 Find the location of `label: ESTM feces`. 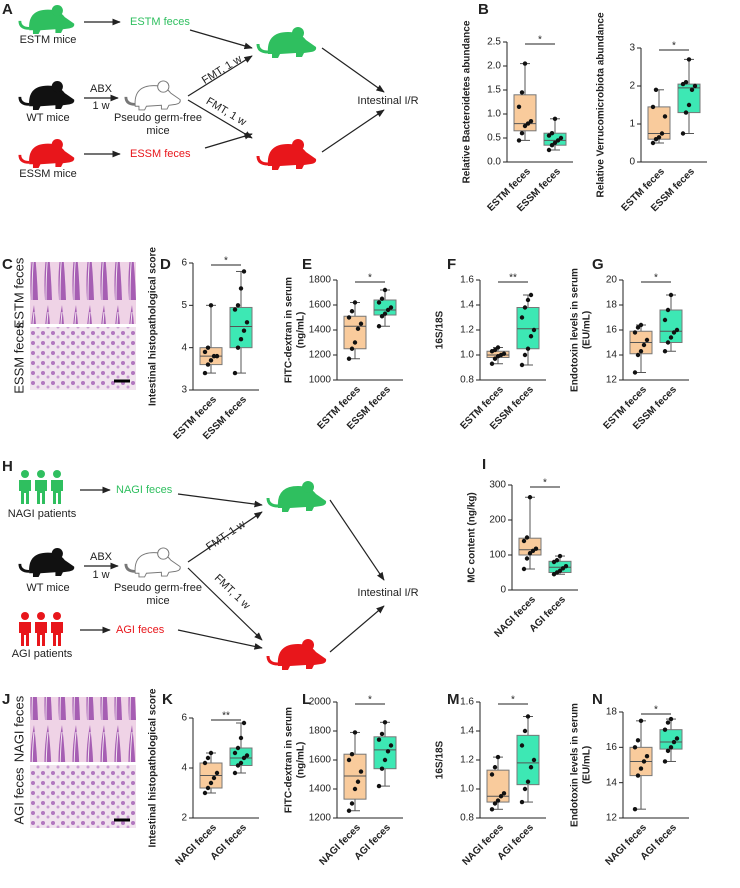

label: ESTM feces is located at coordinates (160, 22).